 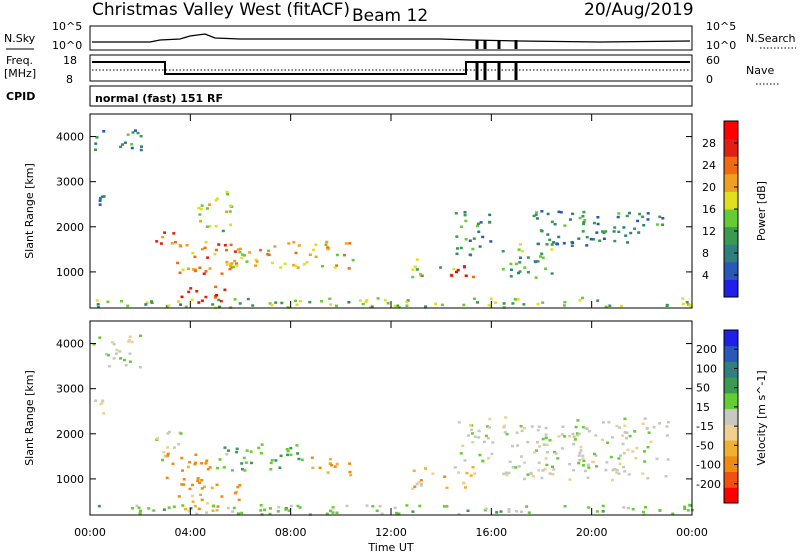 What do you see at coordinates (159, 98) in the screenshot?
I see `cpid-value: normal (fast) 151 RF` at bounding box center [159, 98].